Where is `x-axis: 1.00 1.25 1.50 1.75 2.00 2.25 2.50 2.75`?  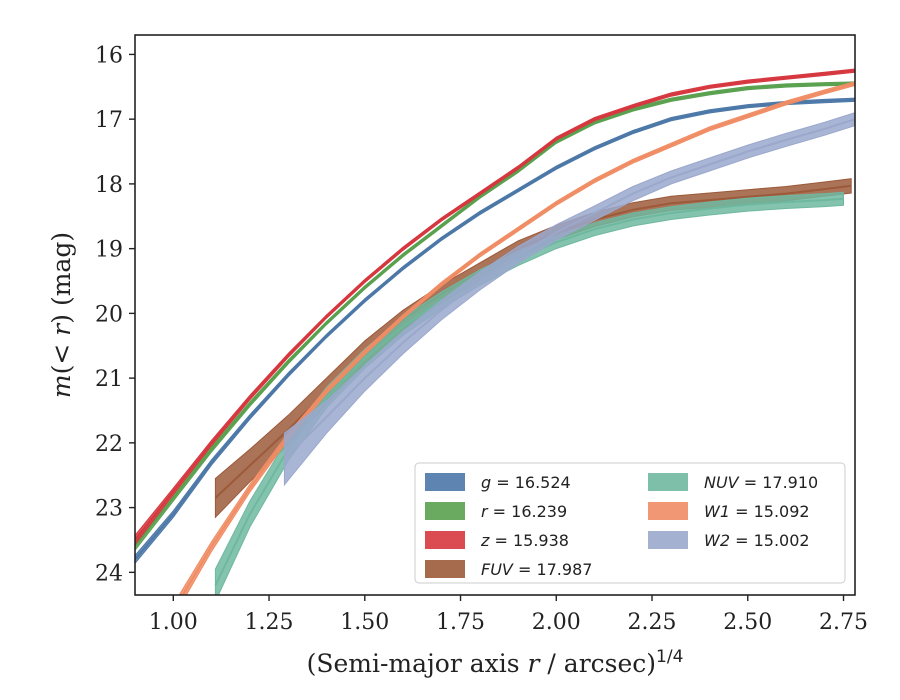
x-axis: 1.00 1.25 1.50 1.75 2.00 2.25 2.50 2.75 is located at coordinates (508, 615).